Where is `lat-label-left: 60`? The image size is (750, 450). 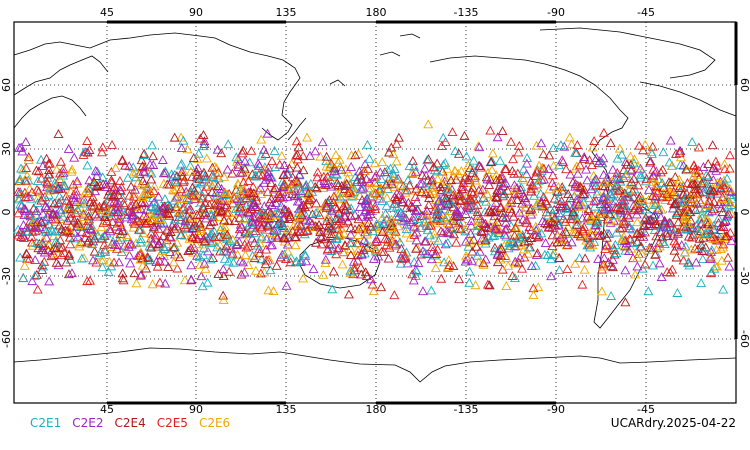 lat-label-left: 60 is located at coordinates (6, 85).